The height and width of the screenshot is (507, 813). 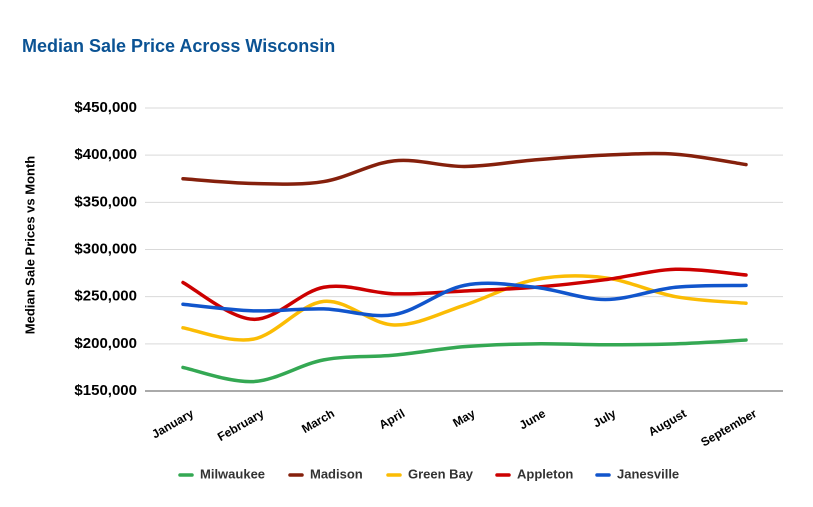 What do you see at coordinates (105, 107) in the screenshot?
I see `y-tick-label: $450,000` at bounding box center [105, 107].